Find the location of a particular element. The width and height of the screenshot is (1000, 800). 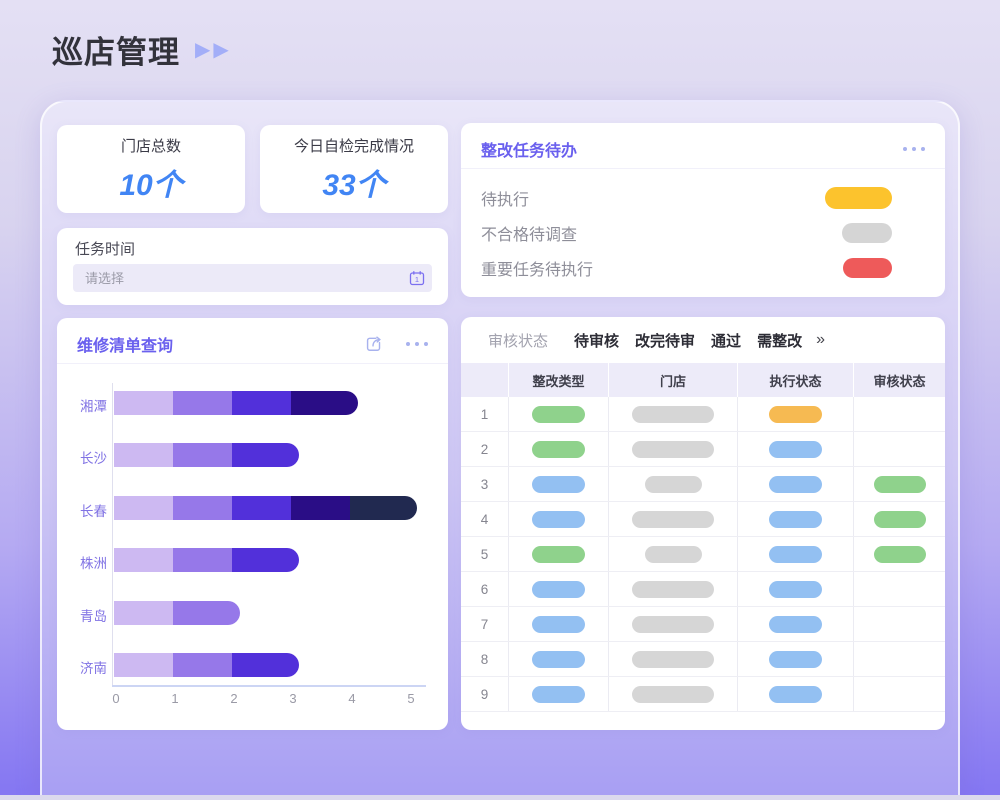

todo-item: 待执行 is located at coordinates (703, 197).